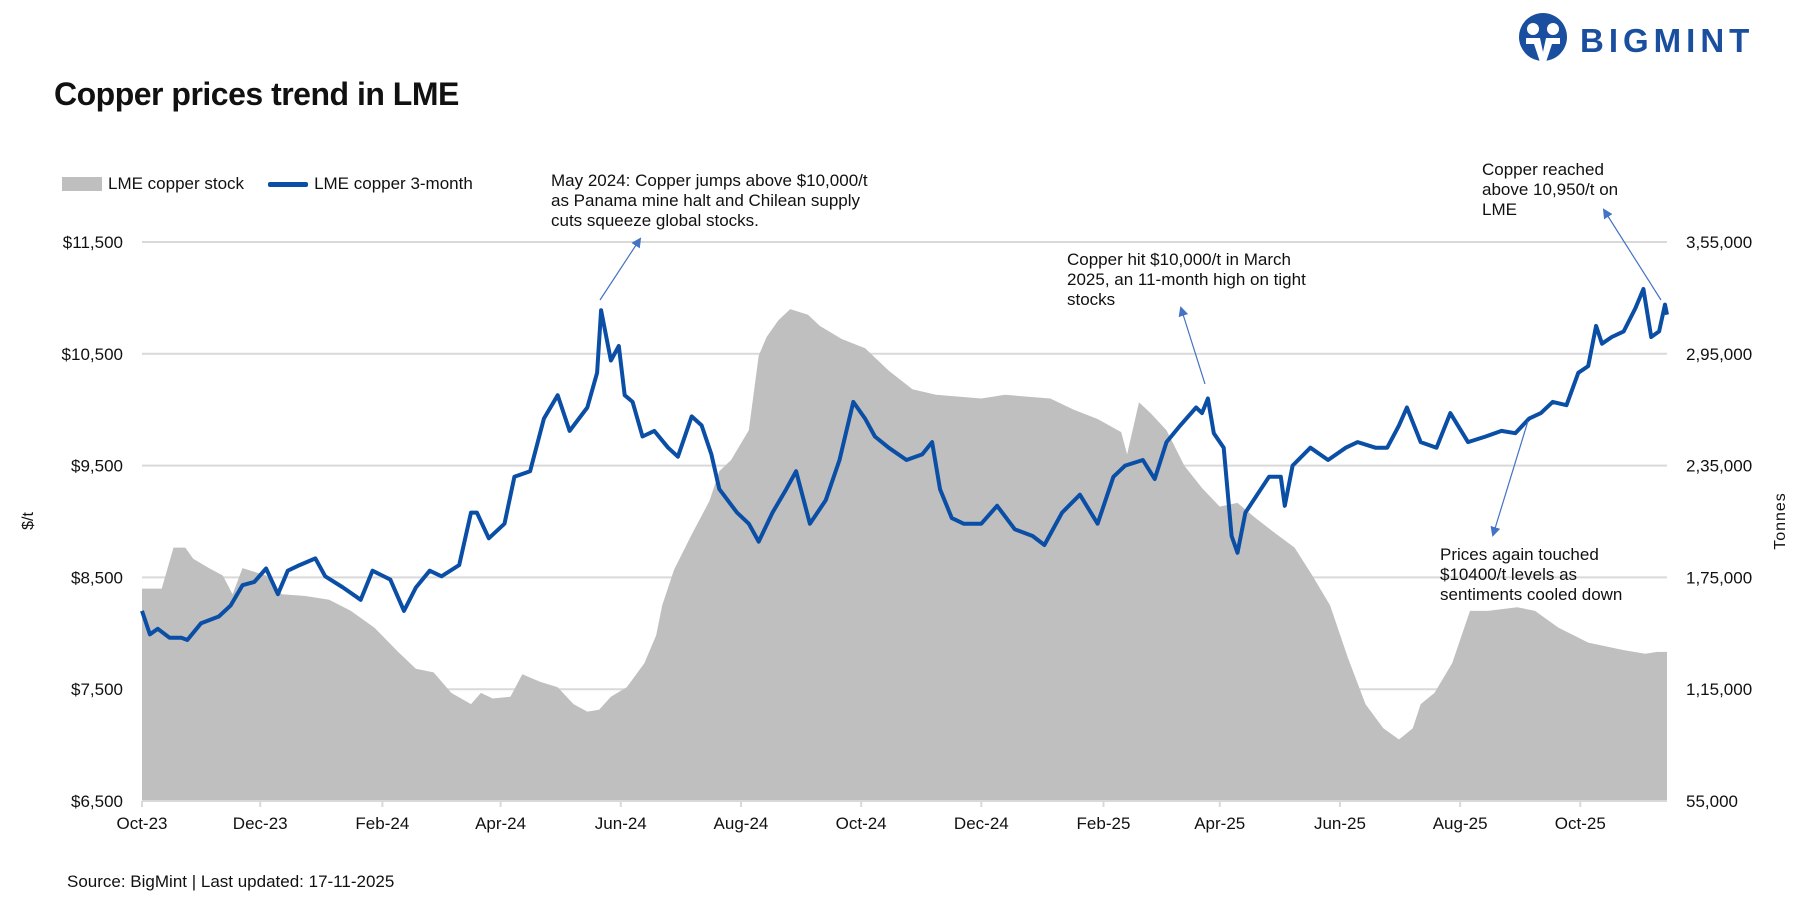  I want to click on bigmint-logo: BIGMINT, so click(1657, 38).